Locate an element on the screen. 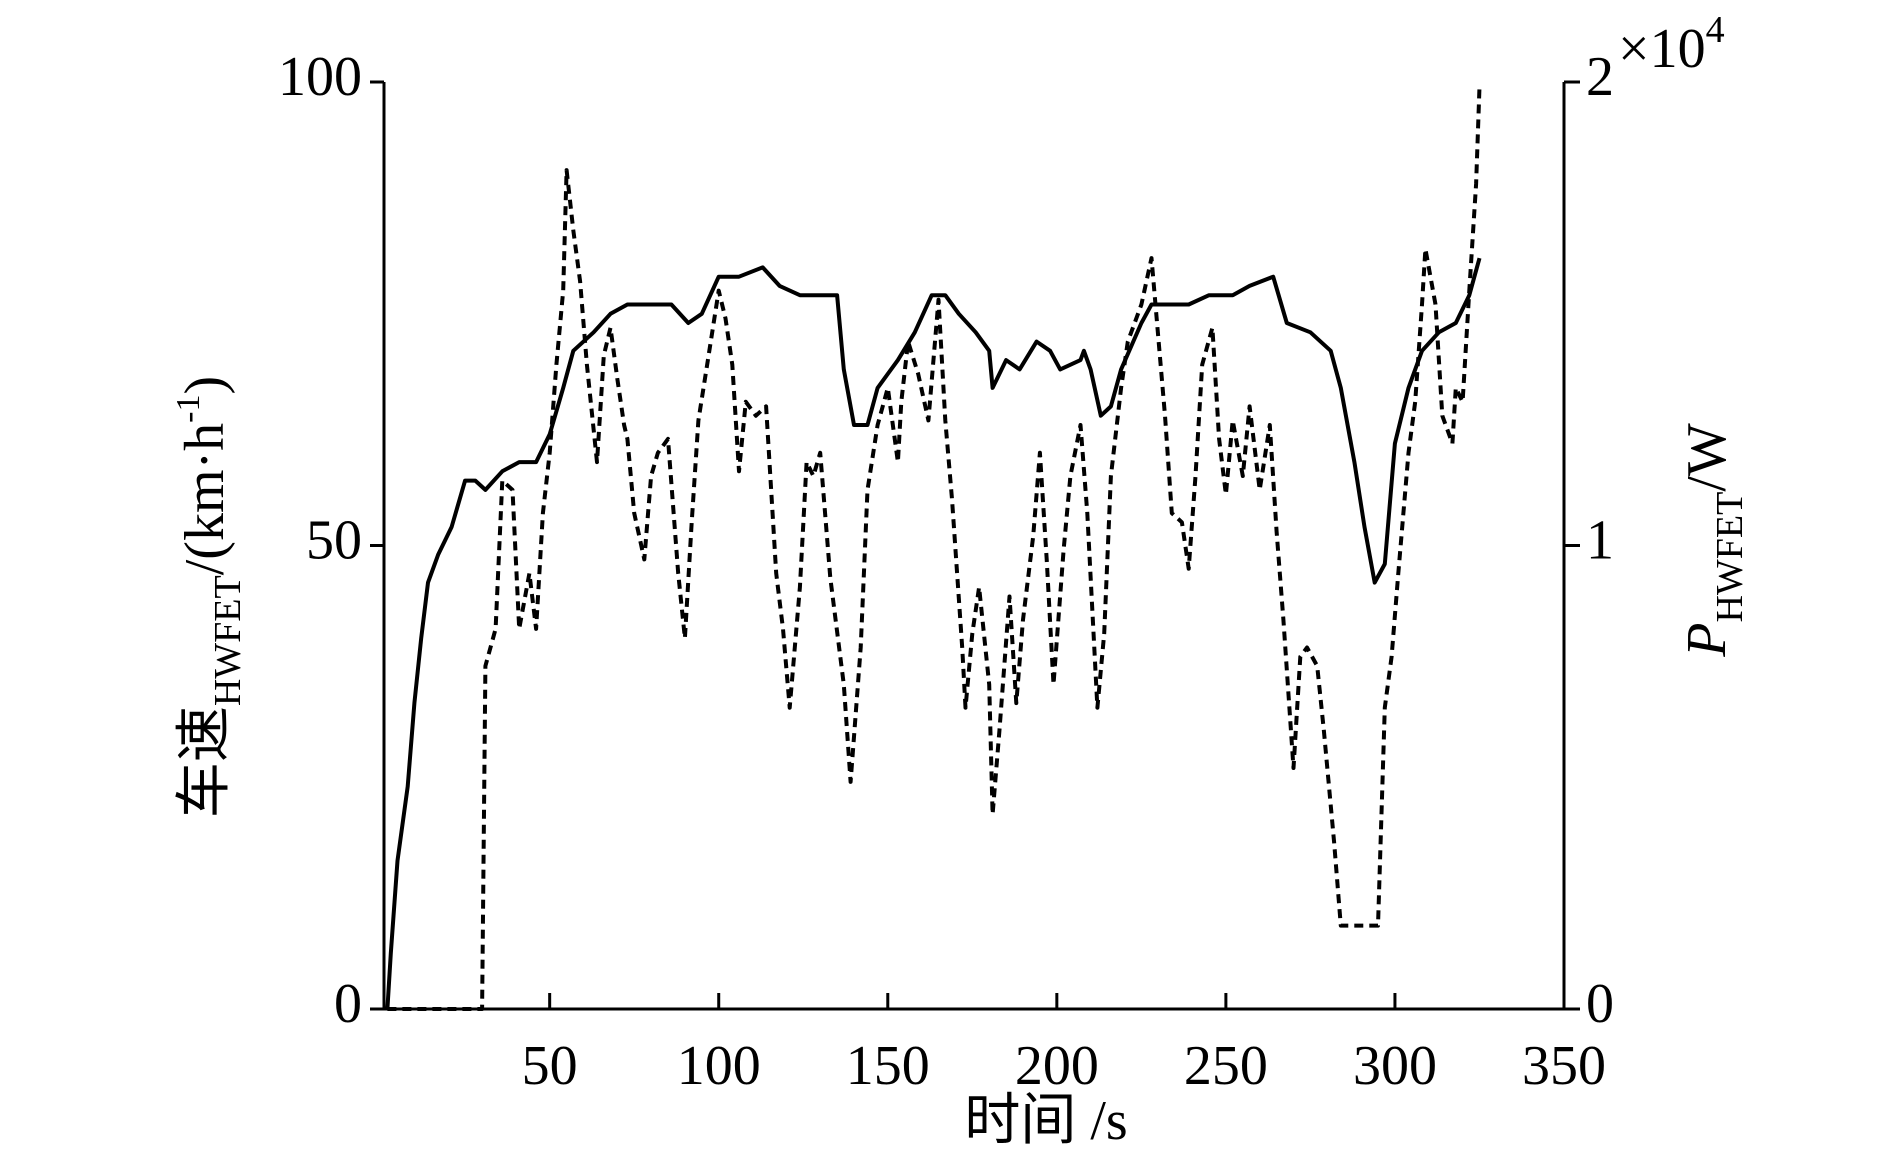 This screenshot has width=1890, height=1157. y-tick-label: 50 is located at coordinates (334, 540).